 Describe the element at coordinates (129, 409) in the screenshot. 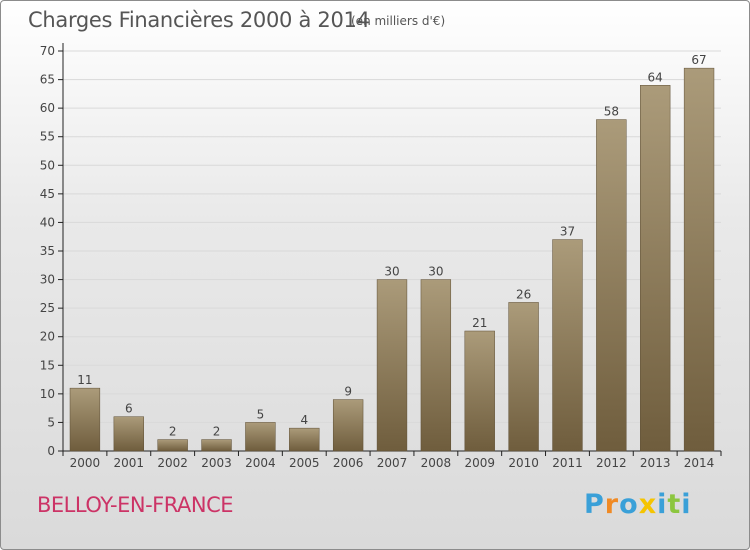

I see `bar-value-label: 6` at that location.